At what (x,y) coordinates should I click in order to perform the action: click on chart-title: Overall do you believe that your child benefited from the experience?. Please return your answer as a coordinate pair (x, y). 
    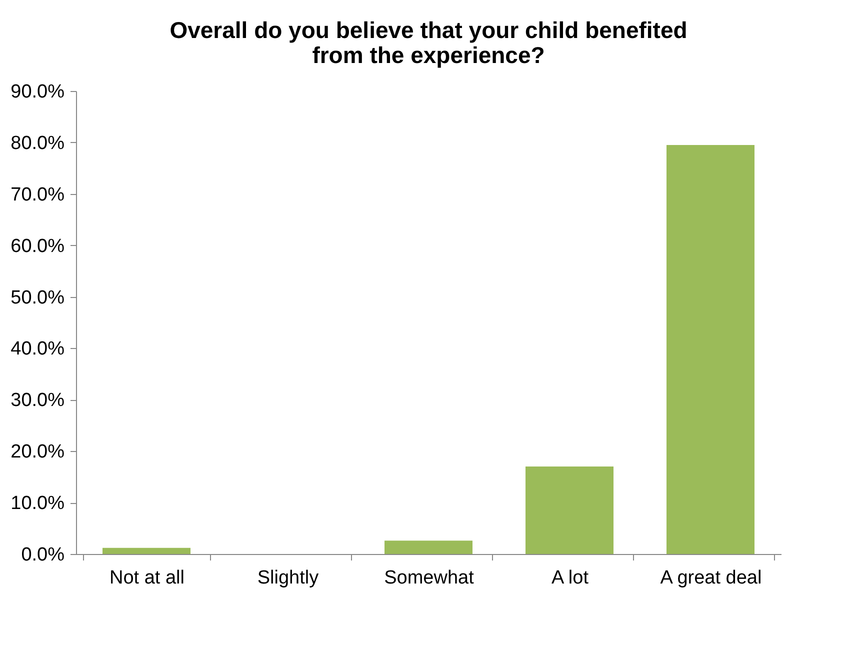
    Looking at the image, I should click on (429, 42).